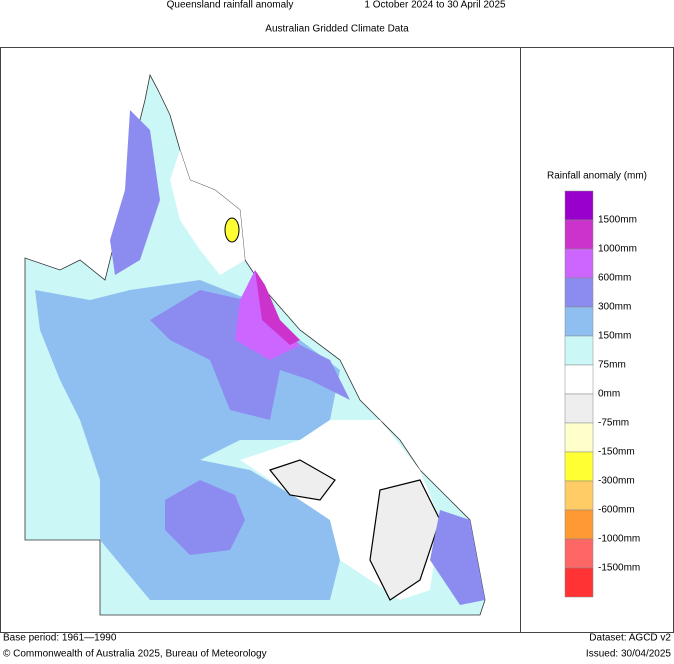 This screenshot has height=664, width=674. Describe the element at coordinates (205, 517) in the screenshot. I see `region-600b` at that location.